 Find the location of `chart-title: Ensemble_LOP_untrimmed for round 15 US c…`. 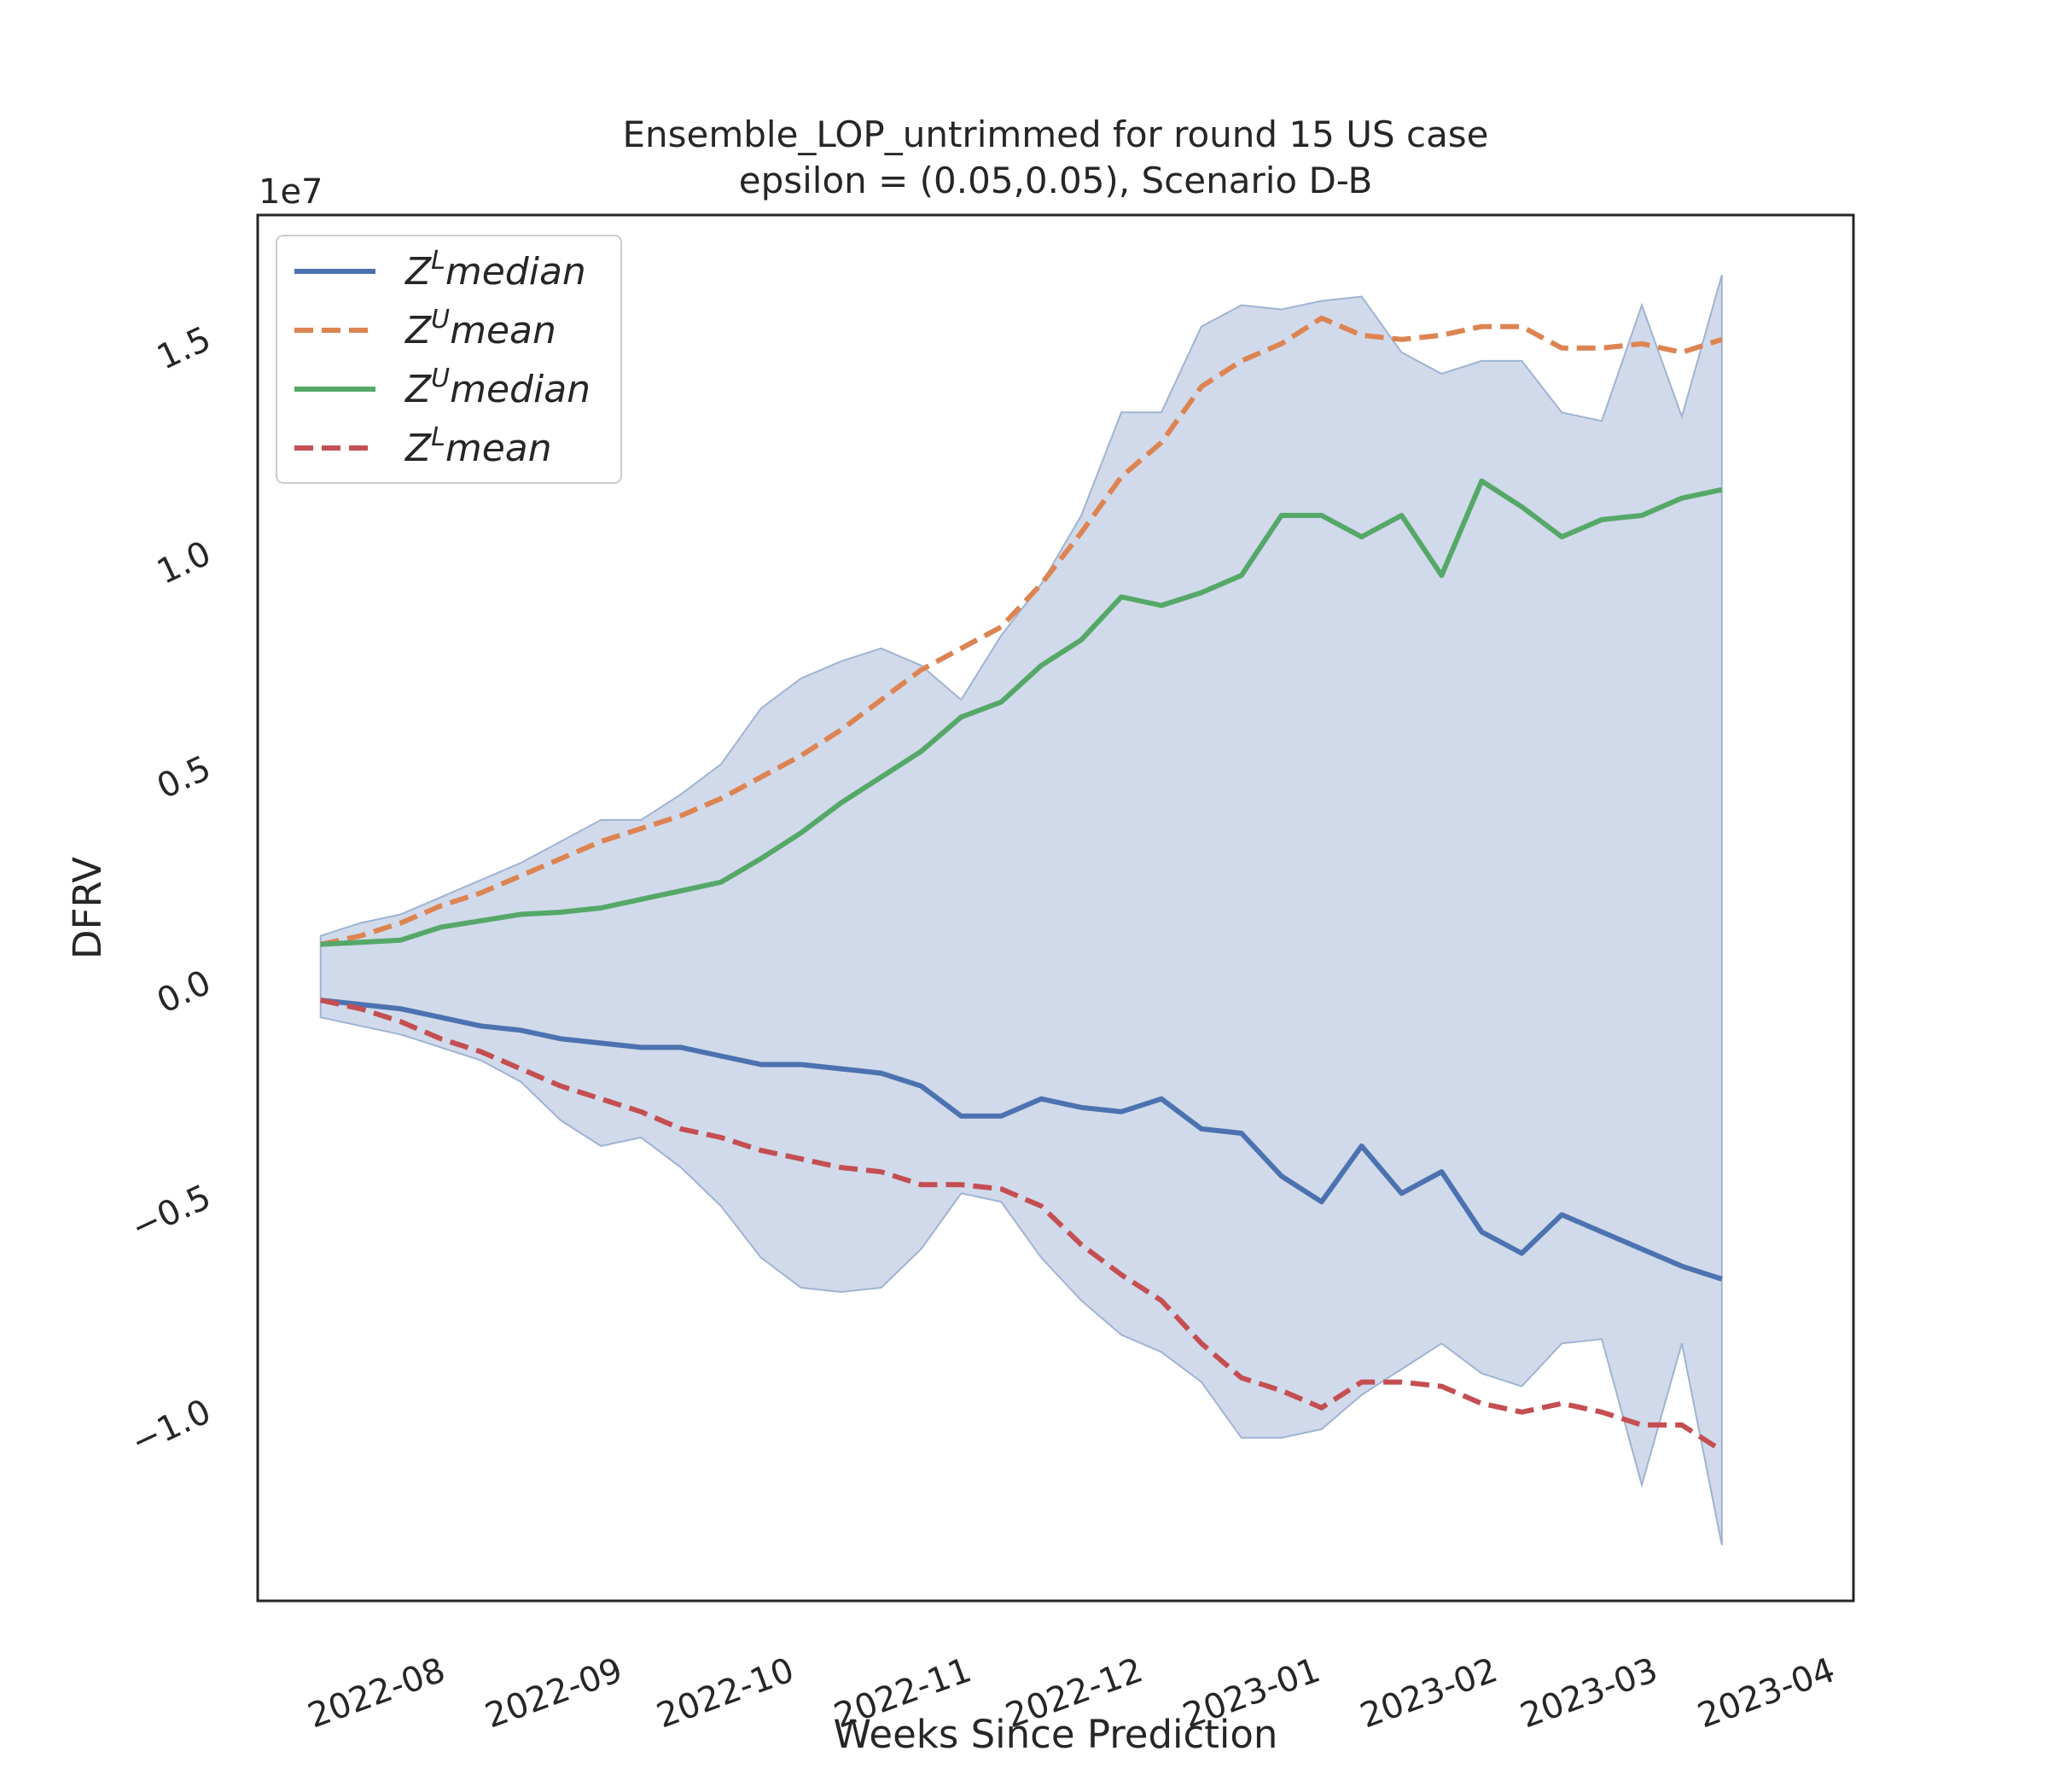

chart-title: Ensemble_LOP_untrimmed for round 15 US c… is located at coordinates (1055, 134).